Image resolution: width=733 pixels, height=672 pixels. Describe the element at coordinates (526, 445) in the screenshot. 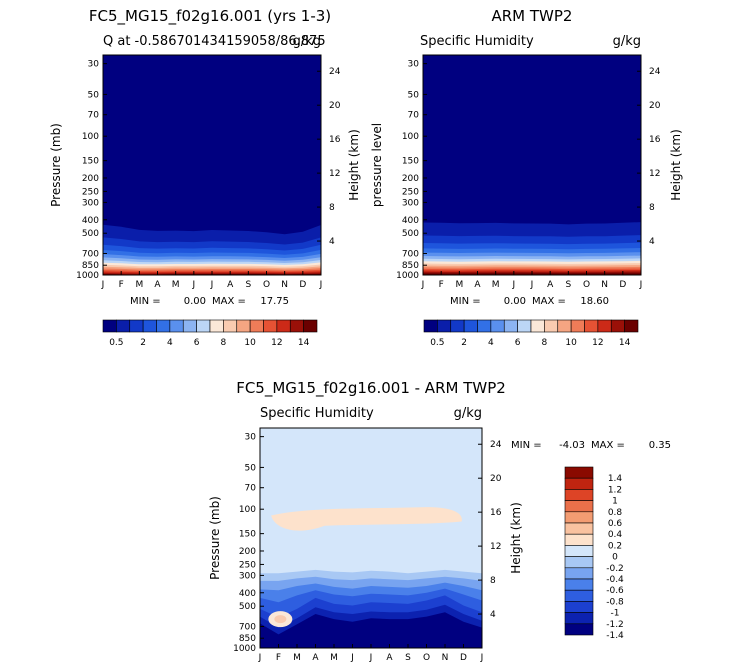

I see `panel-diff-min-label: MIN =` at that location.